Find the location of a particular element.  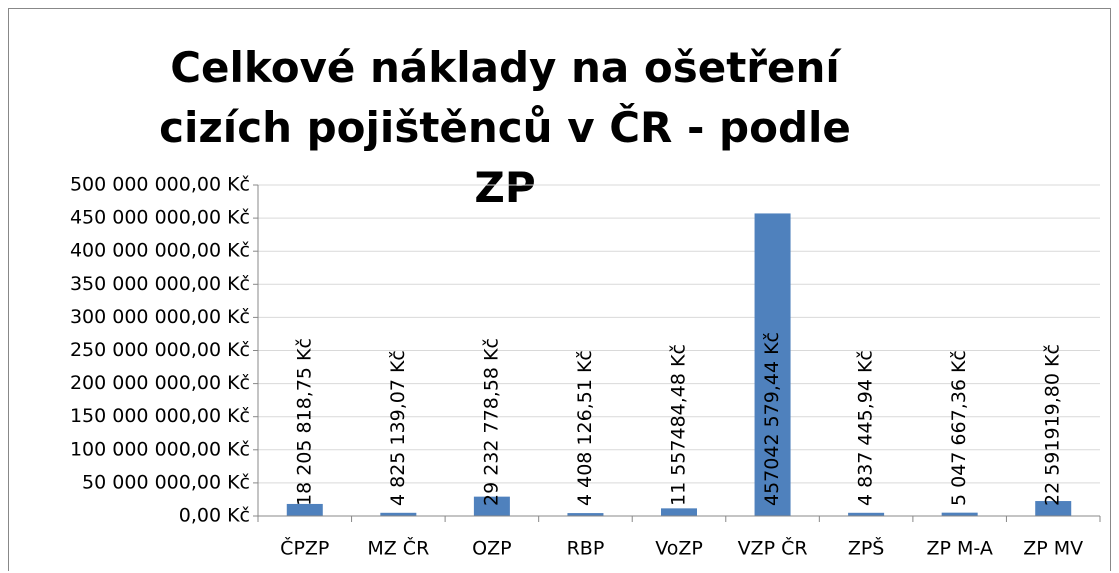

y-tick-label: 200 000 000,00 Kč is located at coordinates (160, 383).